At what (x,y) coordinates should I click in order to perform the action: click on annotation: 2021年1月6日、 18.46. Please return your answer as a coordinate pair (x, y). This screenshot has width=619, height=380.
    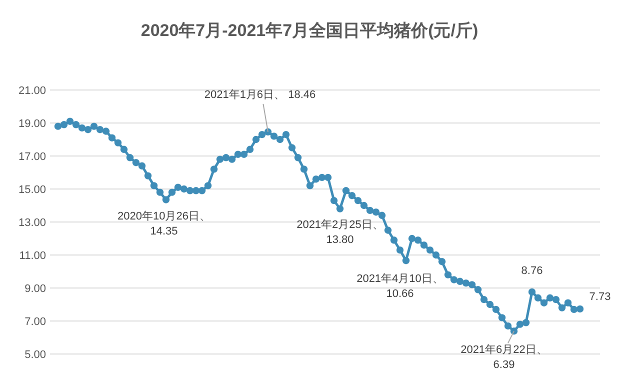
    Looking at the image, I should click on (260, 94).